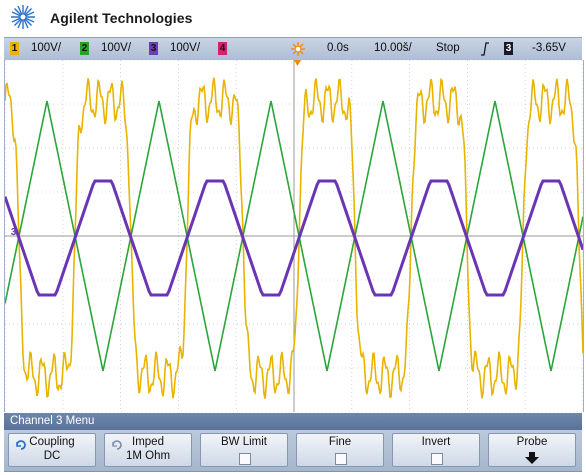 The image size is (586, 475). What do you see at coordinates (13, 232) in the screenshot?
I see `channel-3-ground-marker: 3` at bounding box center [13, 232].